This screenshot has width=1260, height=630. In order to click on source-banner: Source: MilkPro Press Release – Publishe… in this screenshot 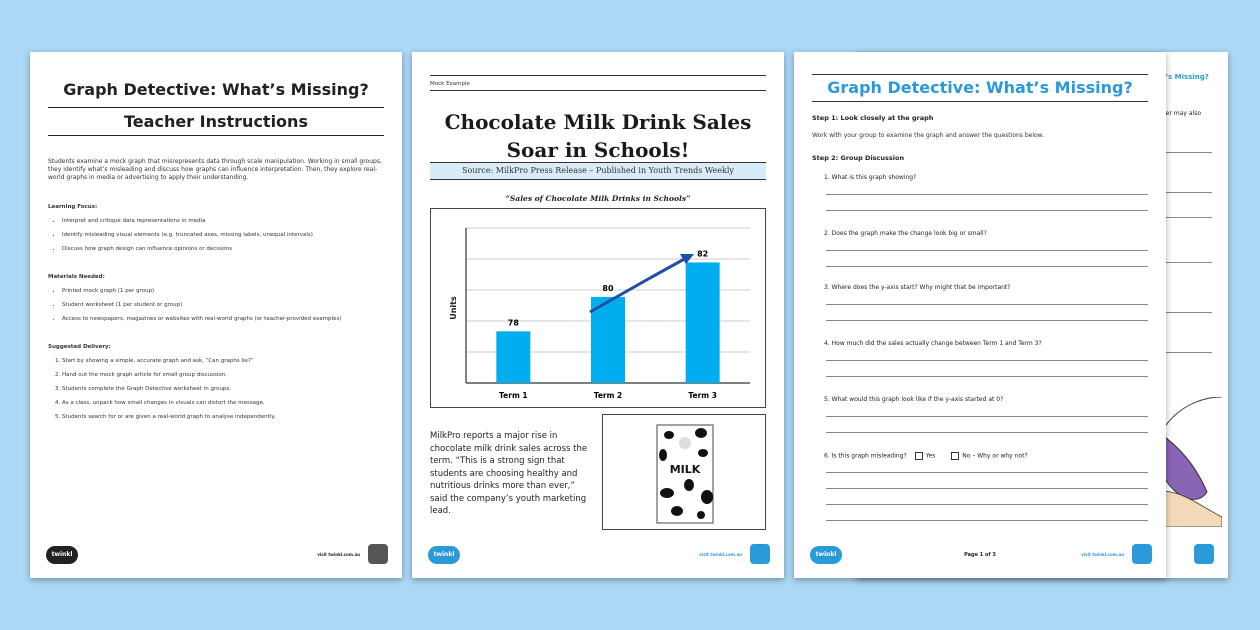, I will do `click(598, 171)`.